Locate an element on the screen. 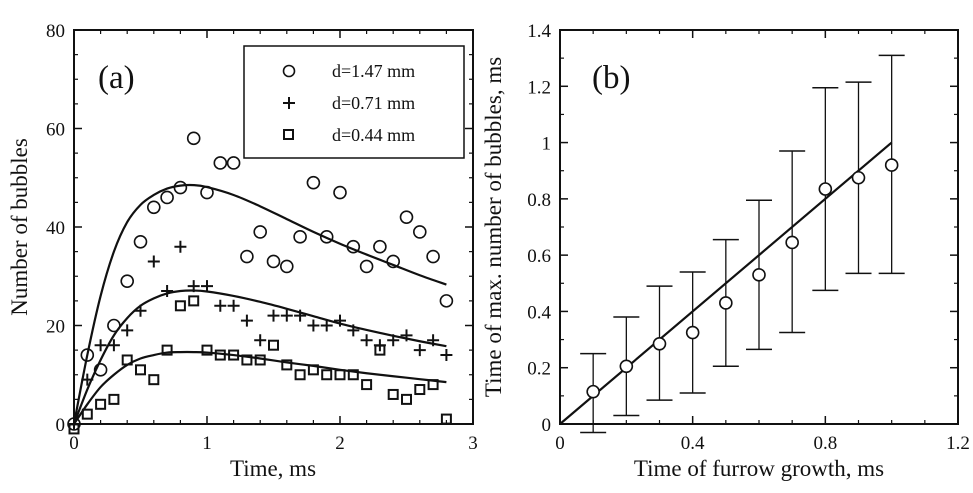  legend-label-1: d=1.47 mm is located at coordinates (373, 71).